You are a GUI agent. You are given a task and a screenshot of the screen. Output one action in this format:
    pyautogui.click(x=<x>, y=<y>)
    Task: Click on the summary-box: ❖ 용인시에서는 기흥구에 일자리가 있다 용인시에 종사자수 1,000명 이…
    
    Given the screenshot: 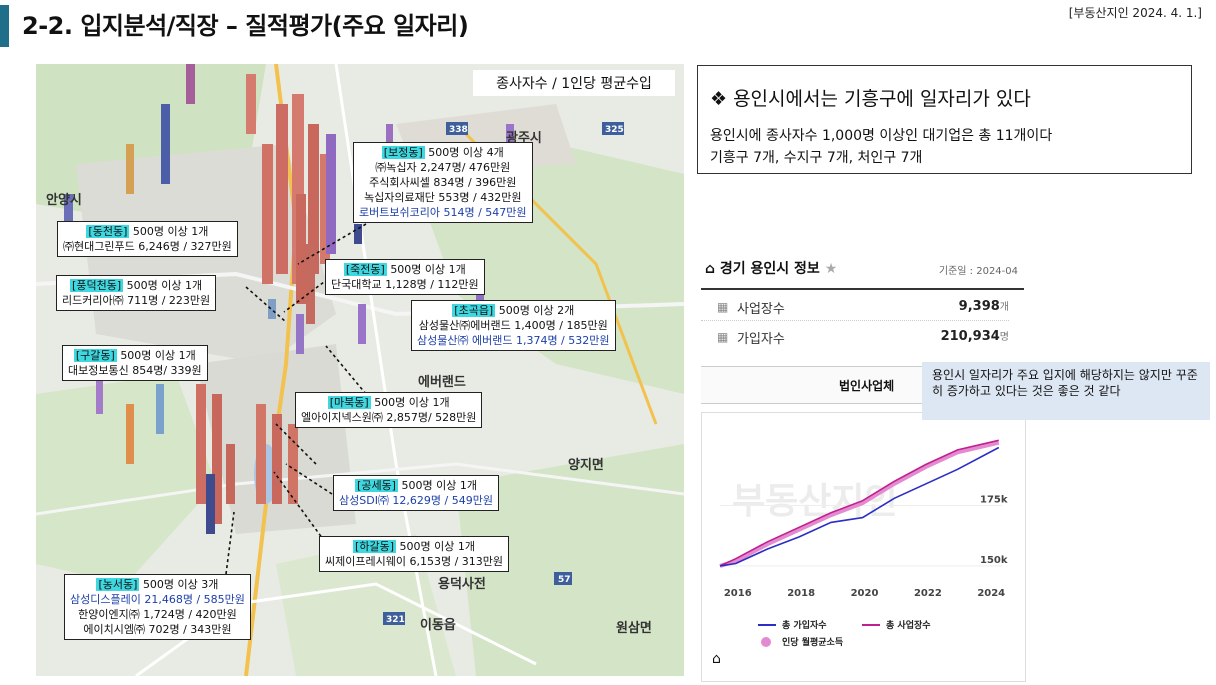 What is the action you would take?
    pyautogui.click(x=944, y=119)
    